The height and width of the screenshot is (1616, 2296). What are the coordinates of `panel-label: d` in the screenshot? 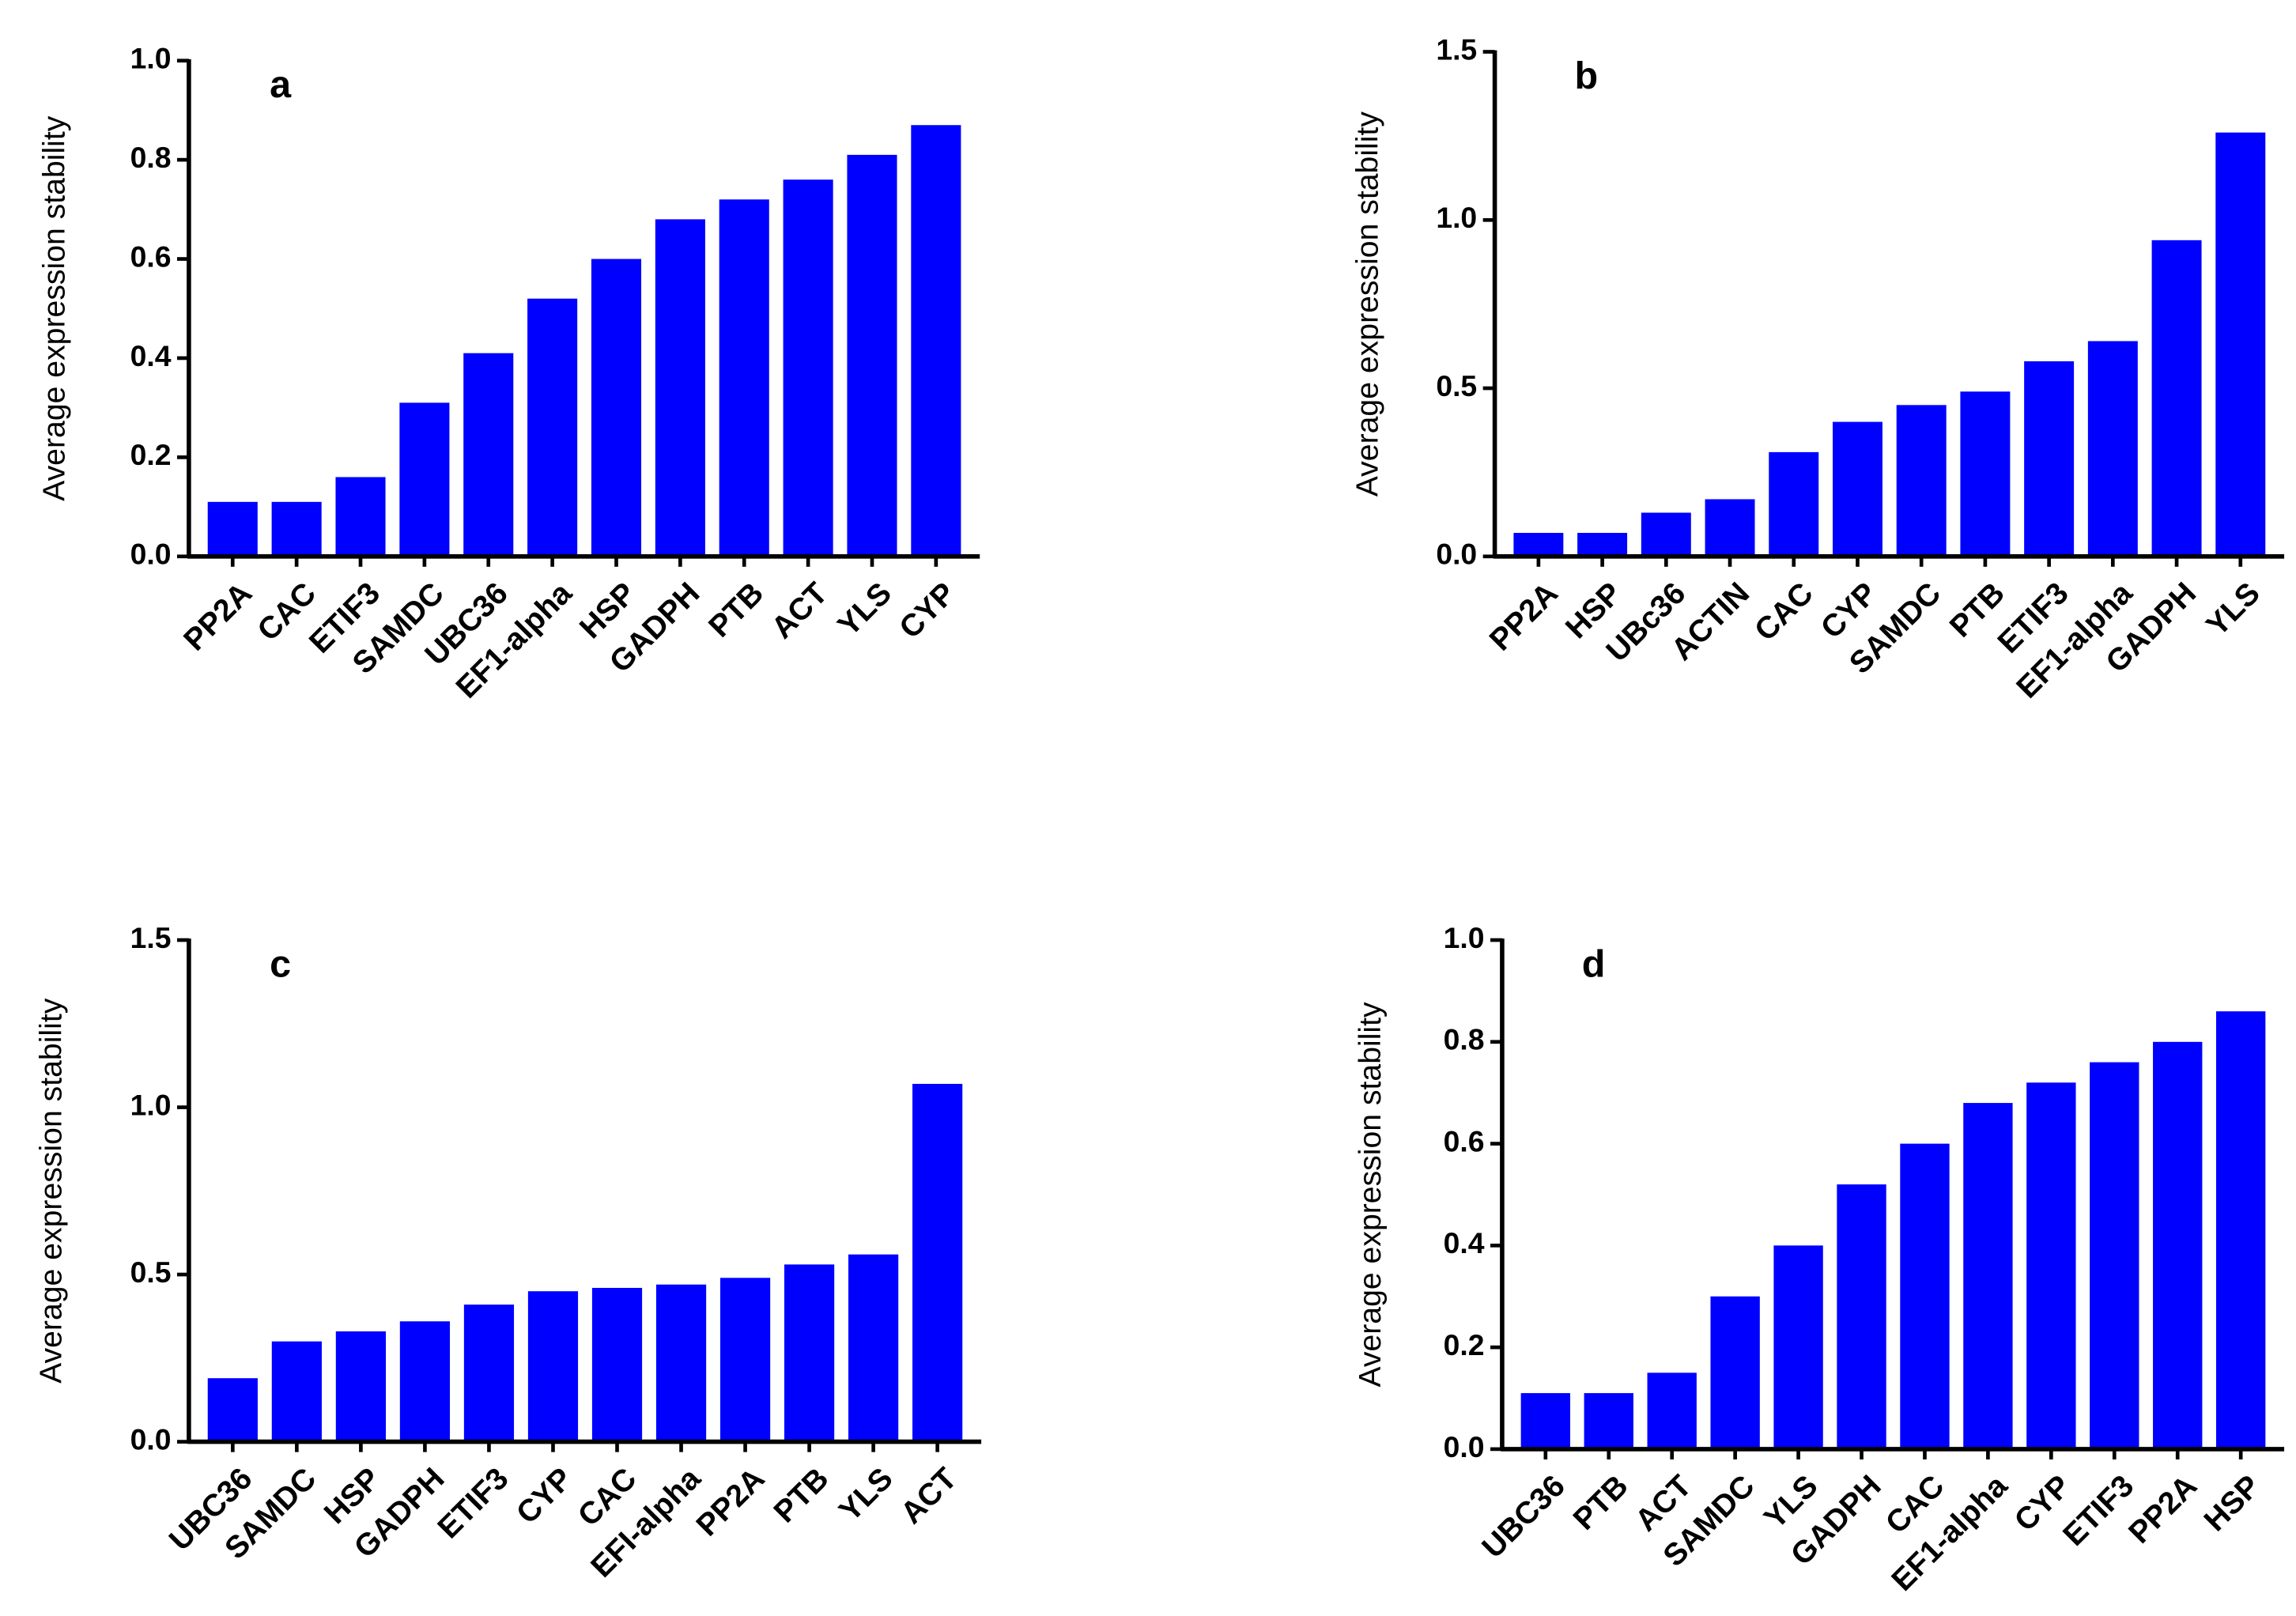 It's located at (1594, 963).